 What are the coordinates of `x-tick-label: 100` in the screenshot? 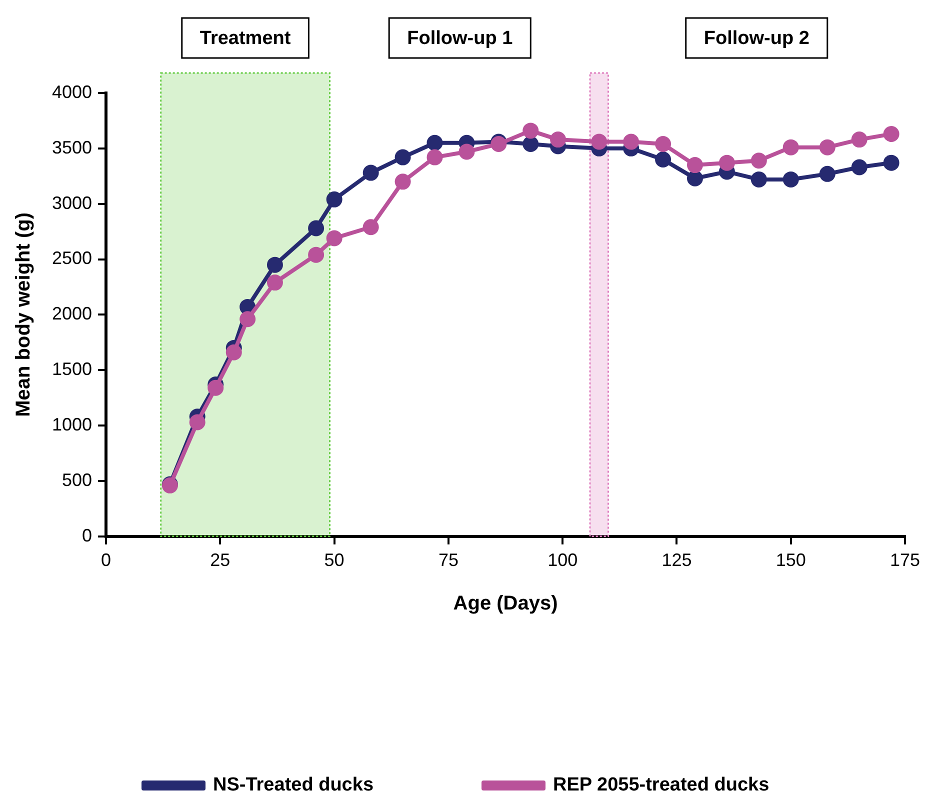 It's located at (563, 560).